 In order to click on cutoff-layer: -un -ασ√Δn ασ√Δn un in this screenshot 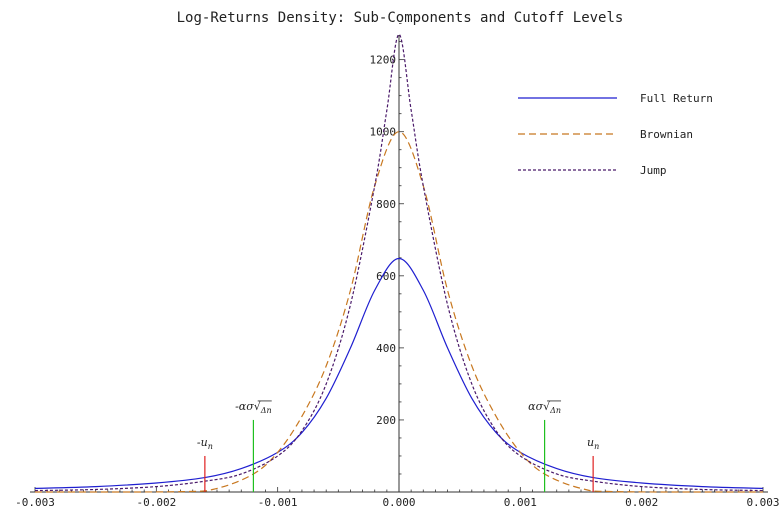, I will do `click(398, 446)`.